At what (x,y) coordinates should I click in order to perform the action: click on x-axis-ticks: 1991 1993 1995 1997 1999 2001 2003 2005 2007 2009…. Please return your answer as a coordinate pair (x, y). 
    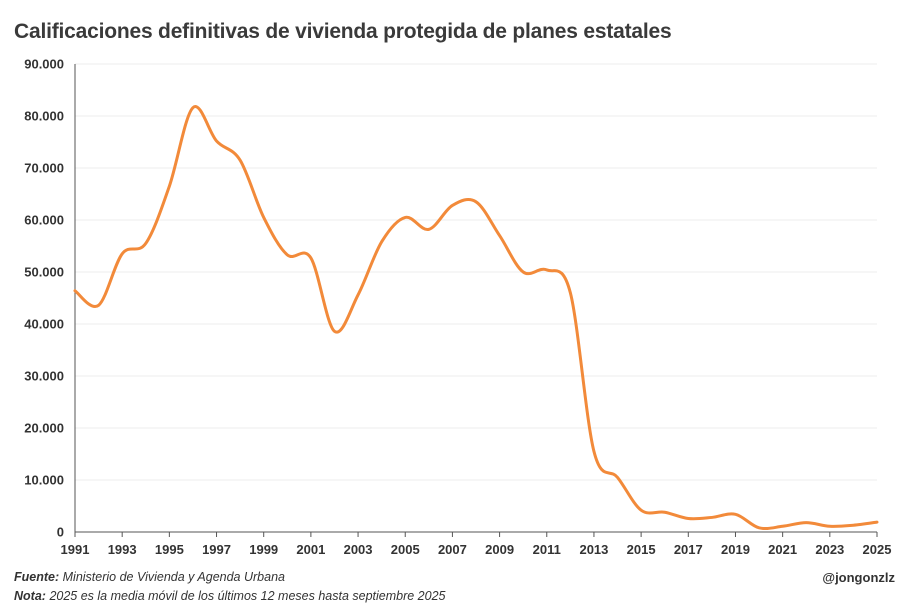
    Looking at the image, I should click on (476, 544).